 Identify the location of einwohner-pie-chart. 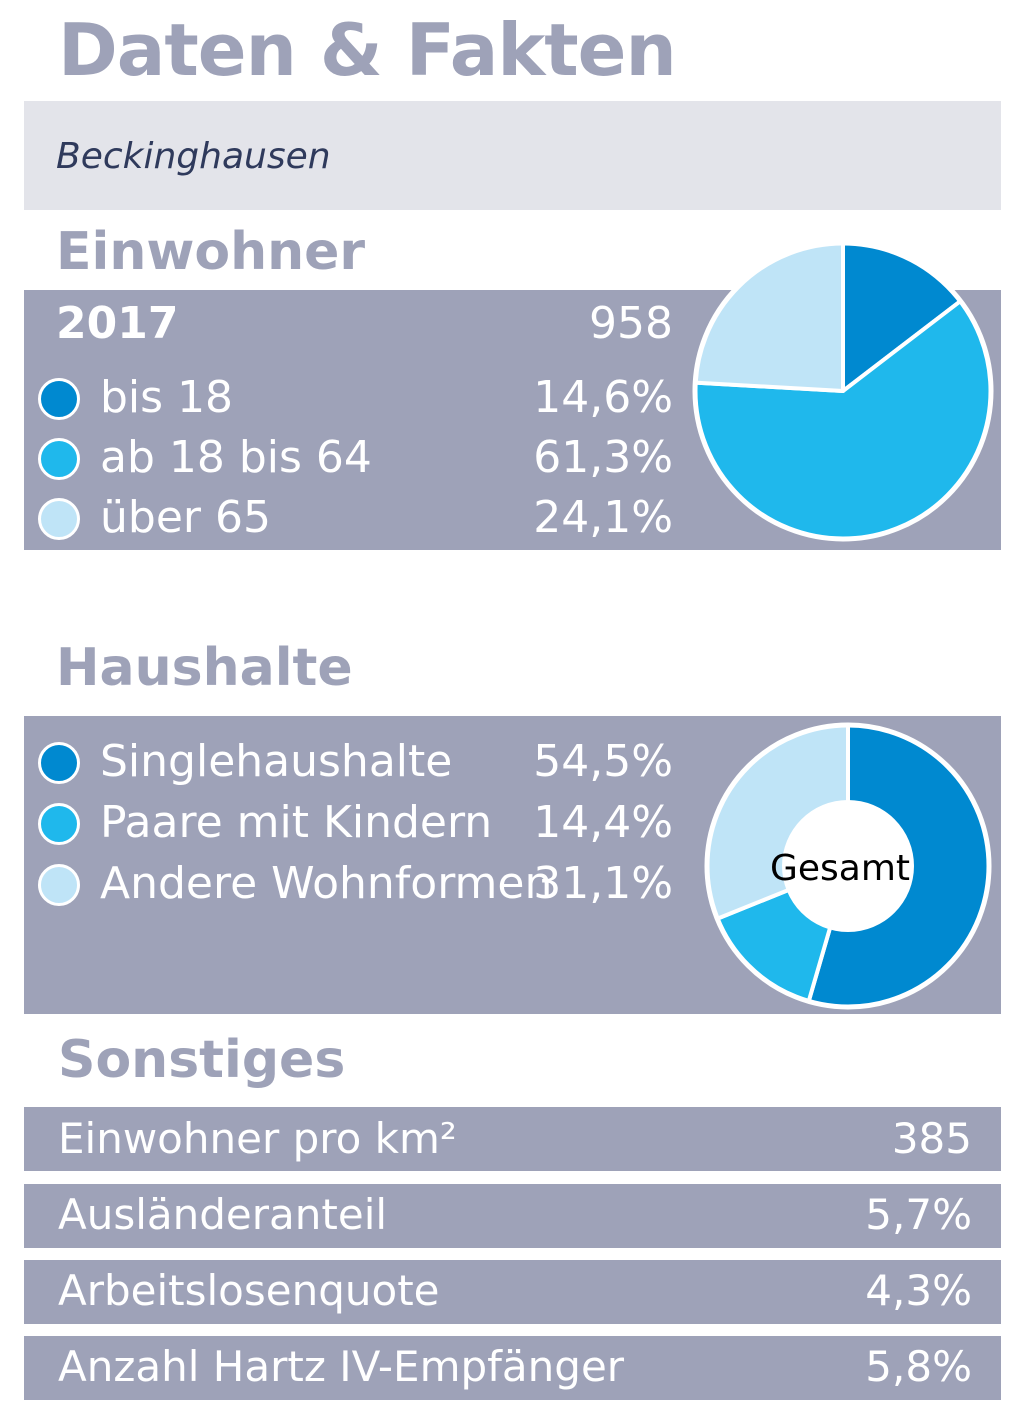
(843, 391).